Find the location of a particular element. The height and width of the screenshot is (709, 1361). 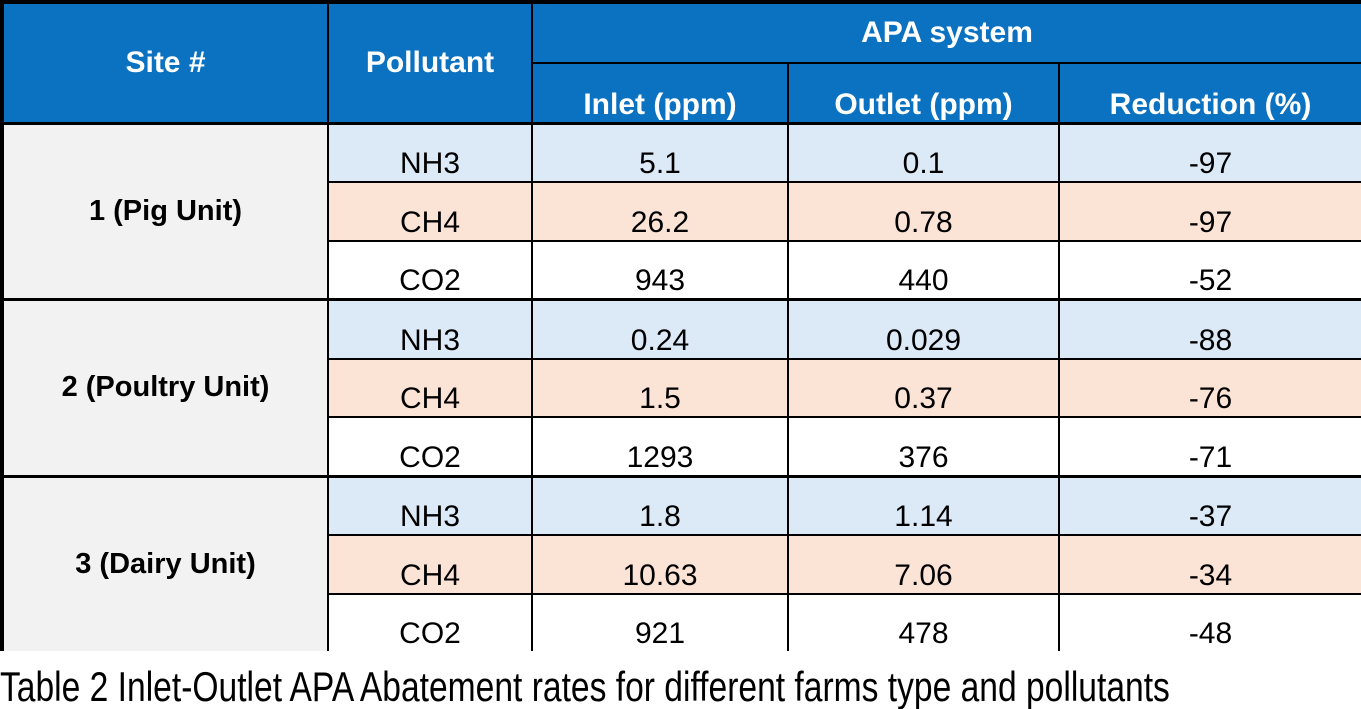

reduction-value-cell: -37 is located at coordinates (1209, 505).